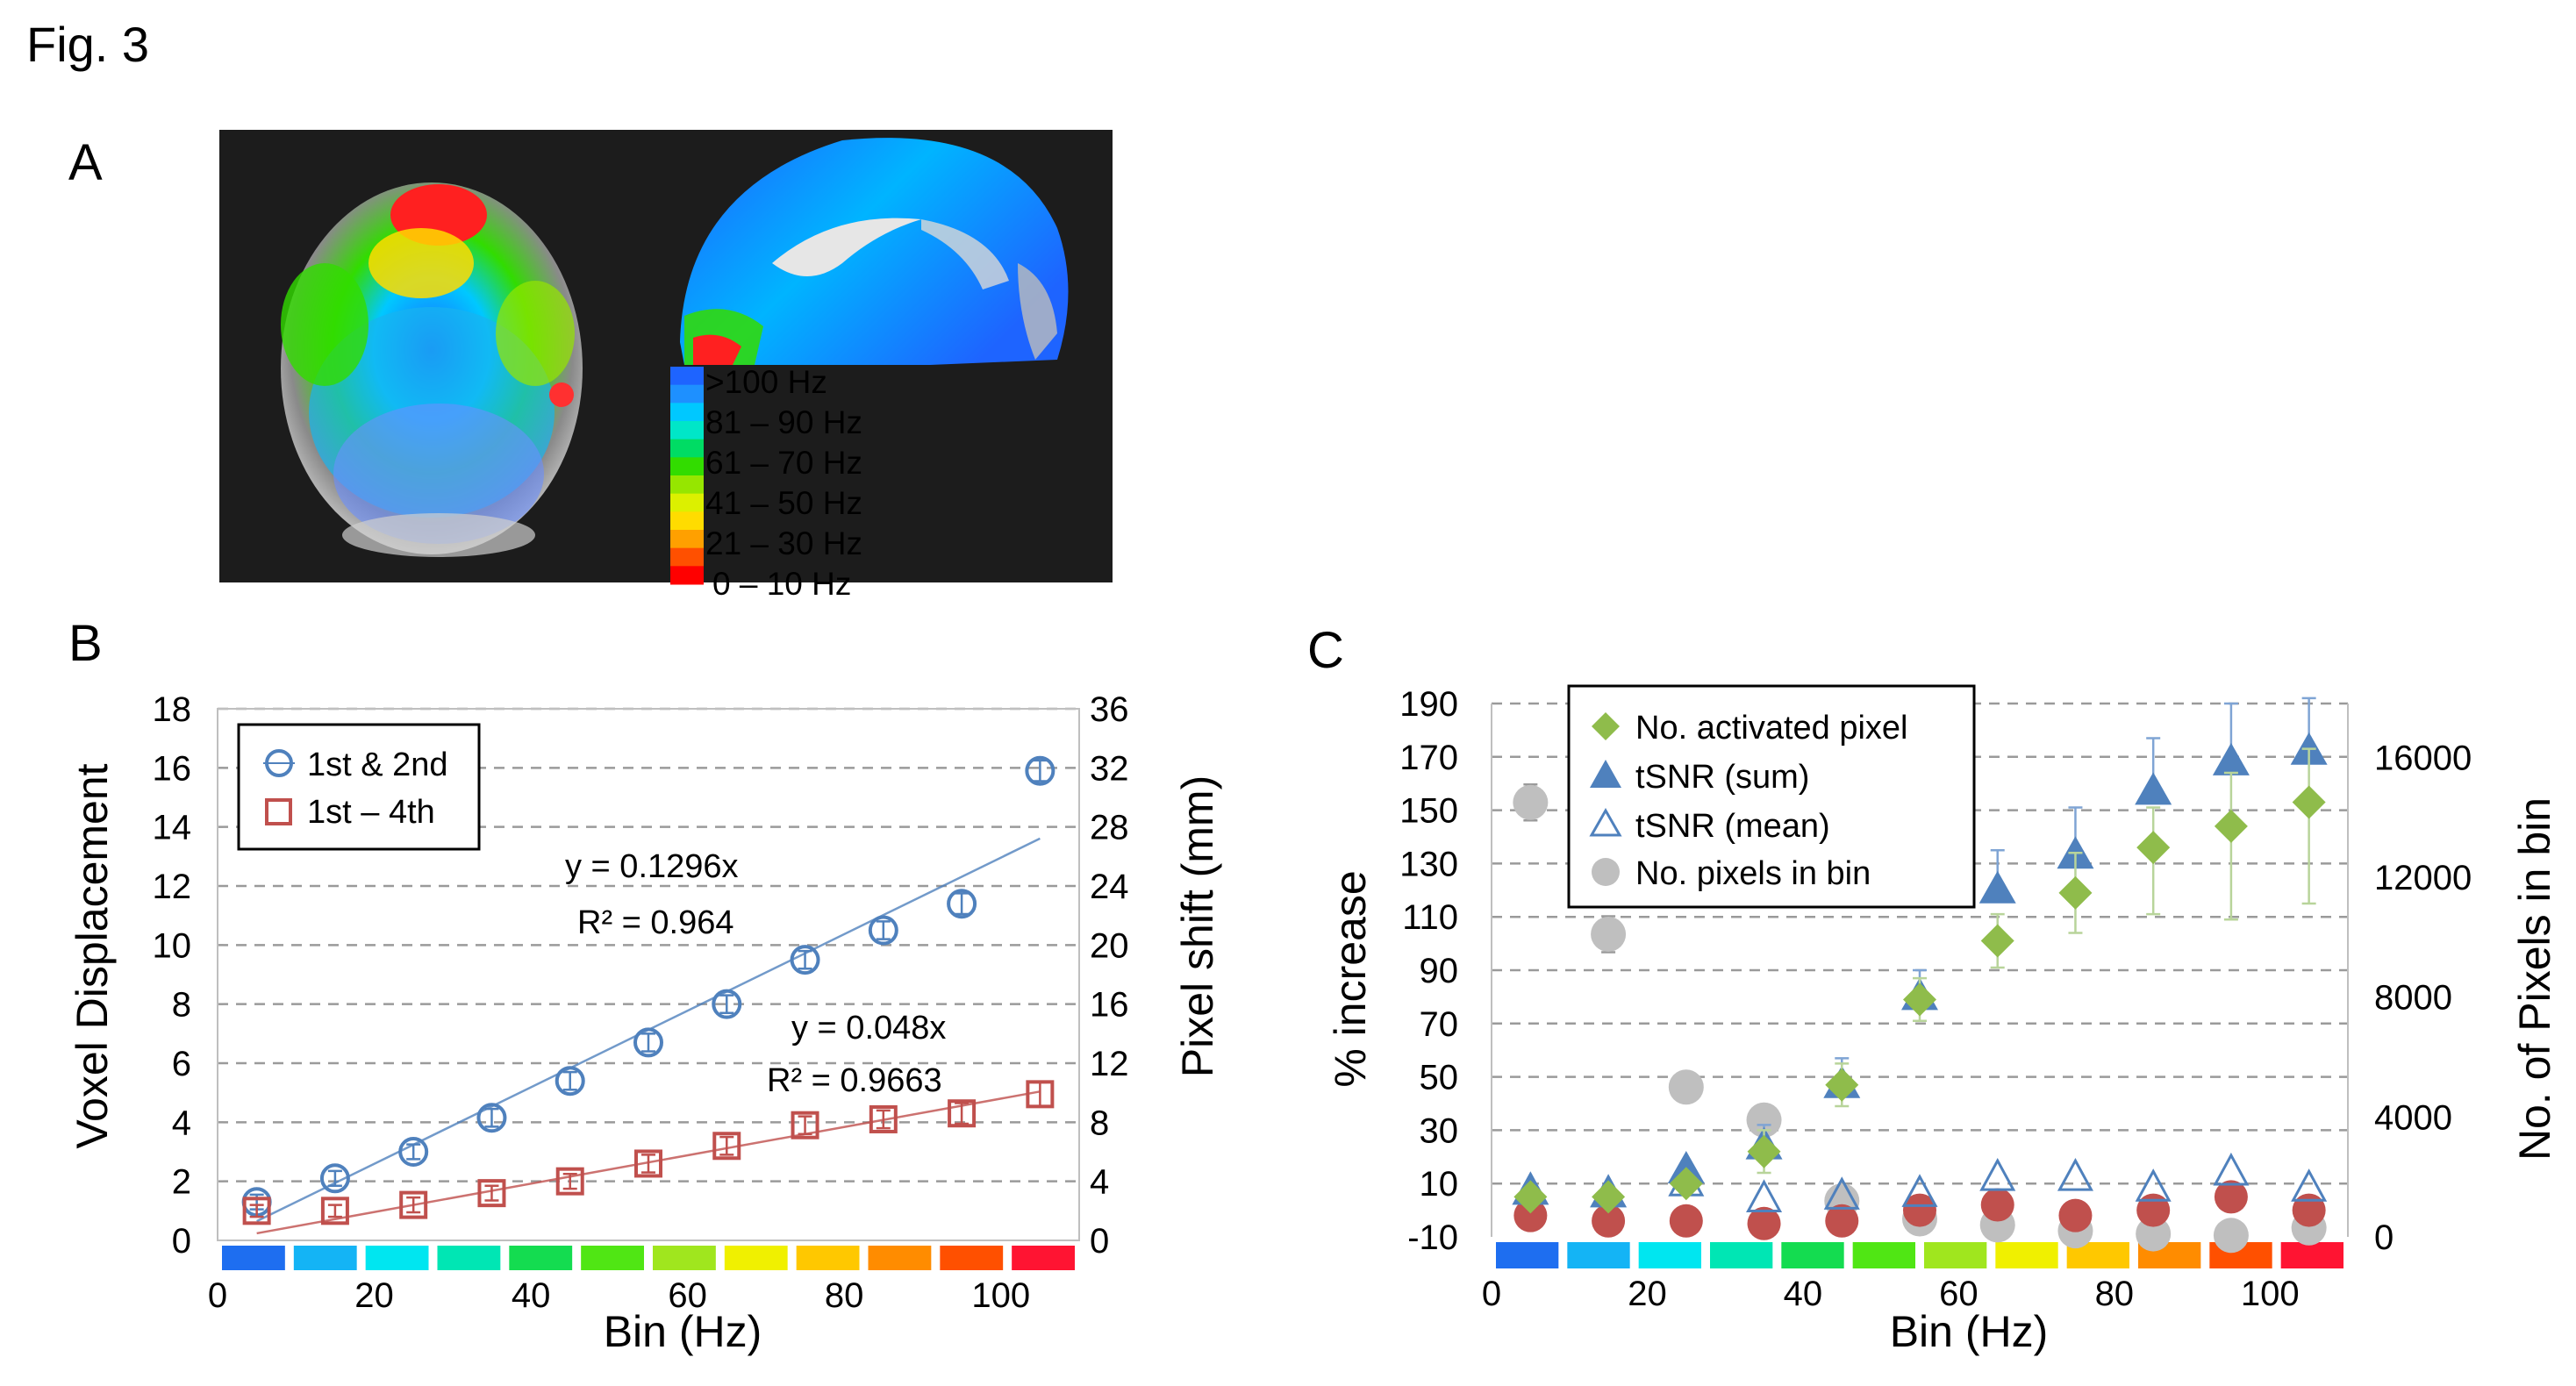 The height and width of the screenshot is (1386, 2576). I want to click on chart-c-y2tick-label: 0, so click(2384, 1237).